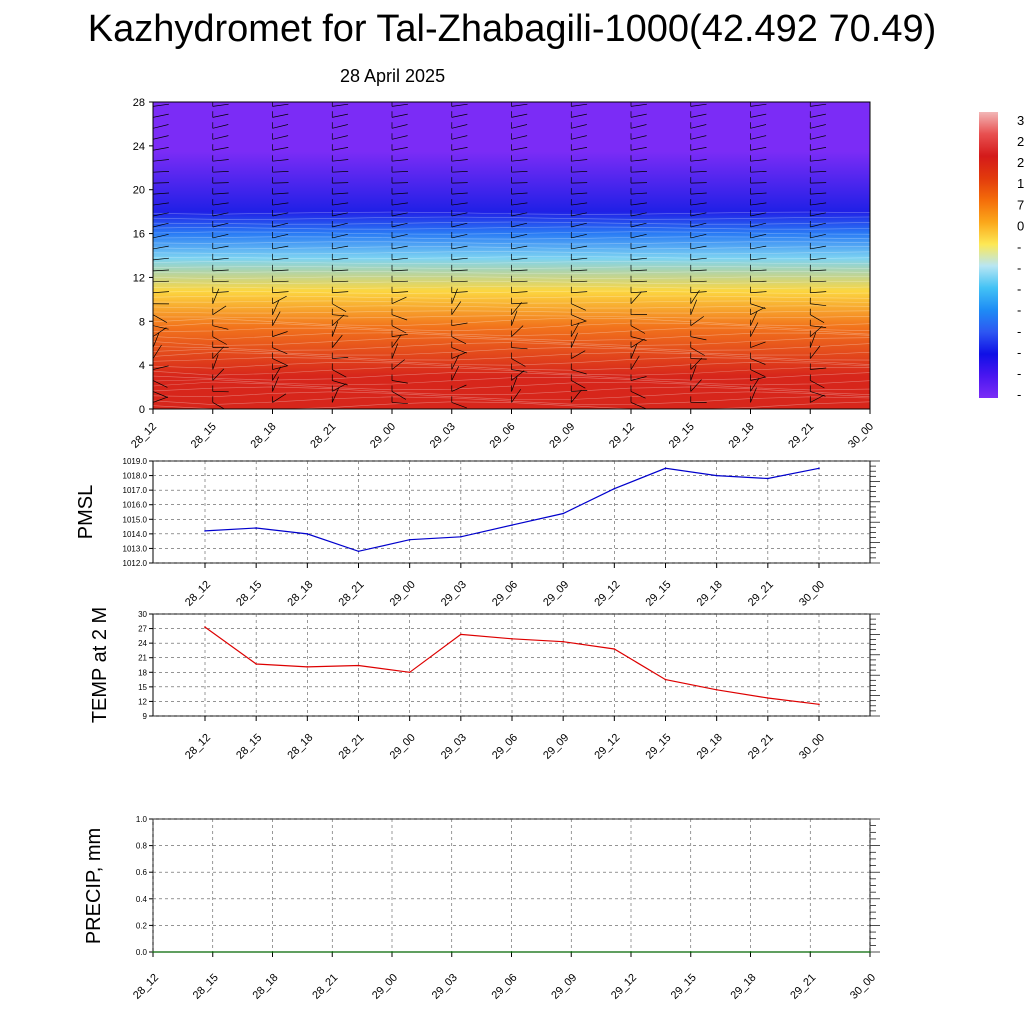 The width and height of the screenshot is (1024, 1024). I want to click on y-tick-label: 27, so click(142, 629).